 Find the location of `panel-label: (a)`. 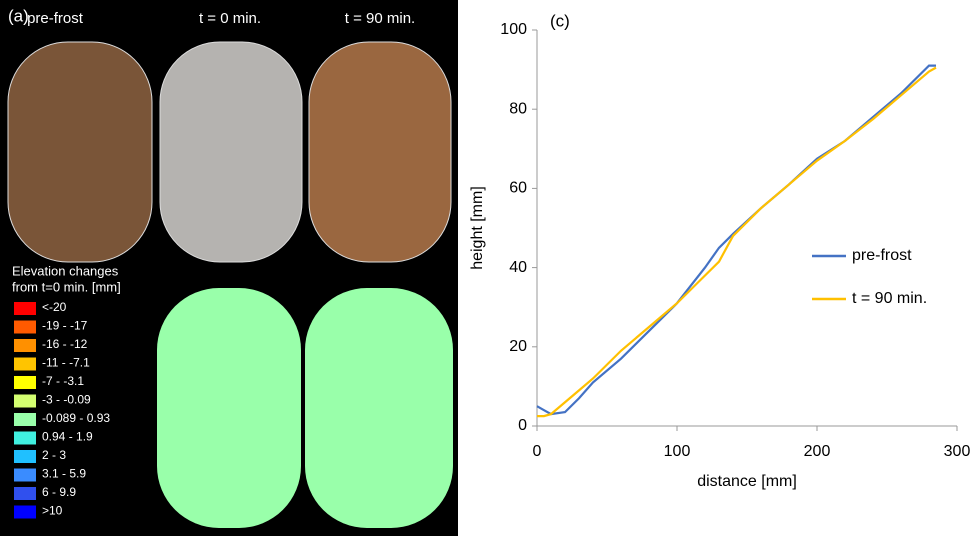

panel-label: (a) is located at coordinates (18, 15).